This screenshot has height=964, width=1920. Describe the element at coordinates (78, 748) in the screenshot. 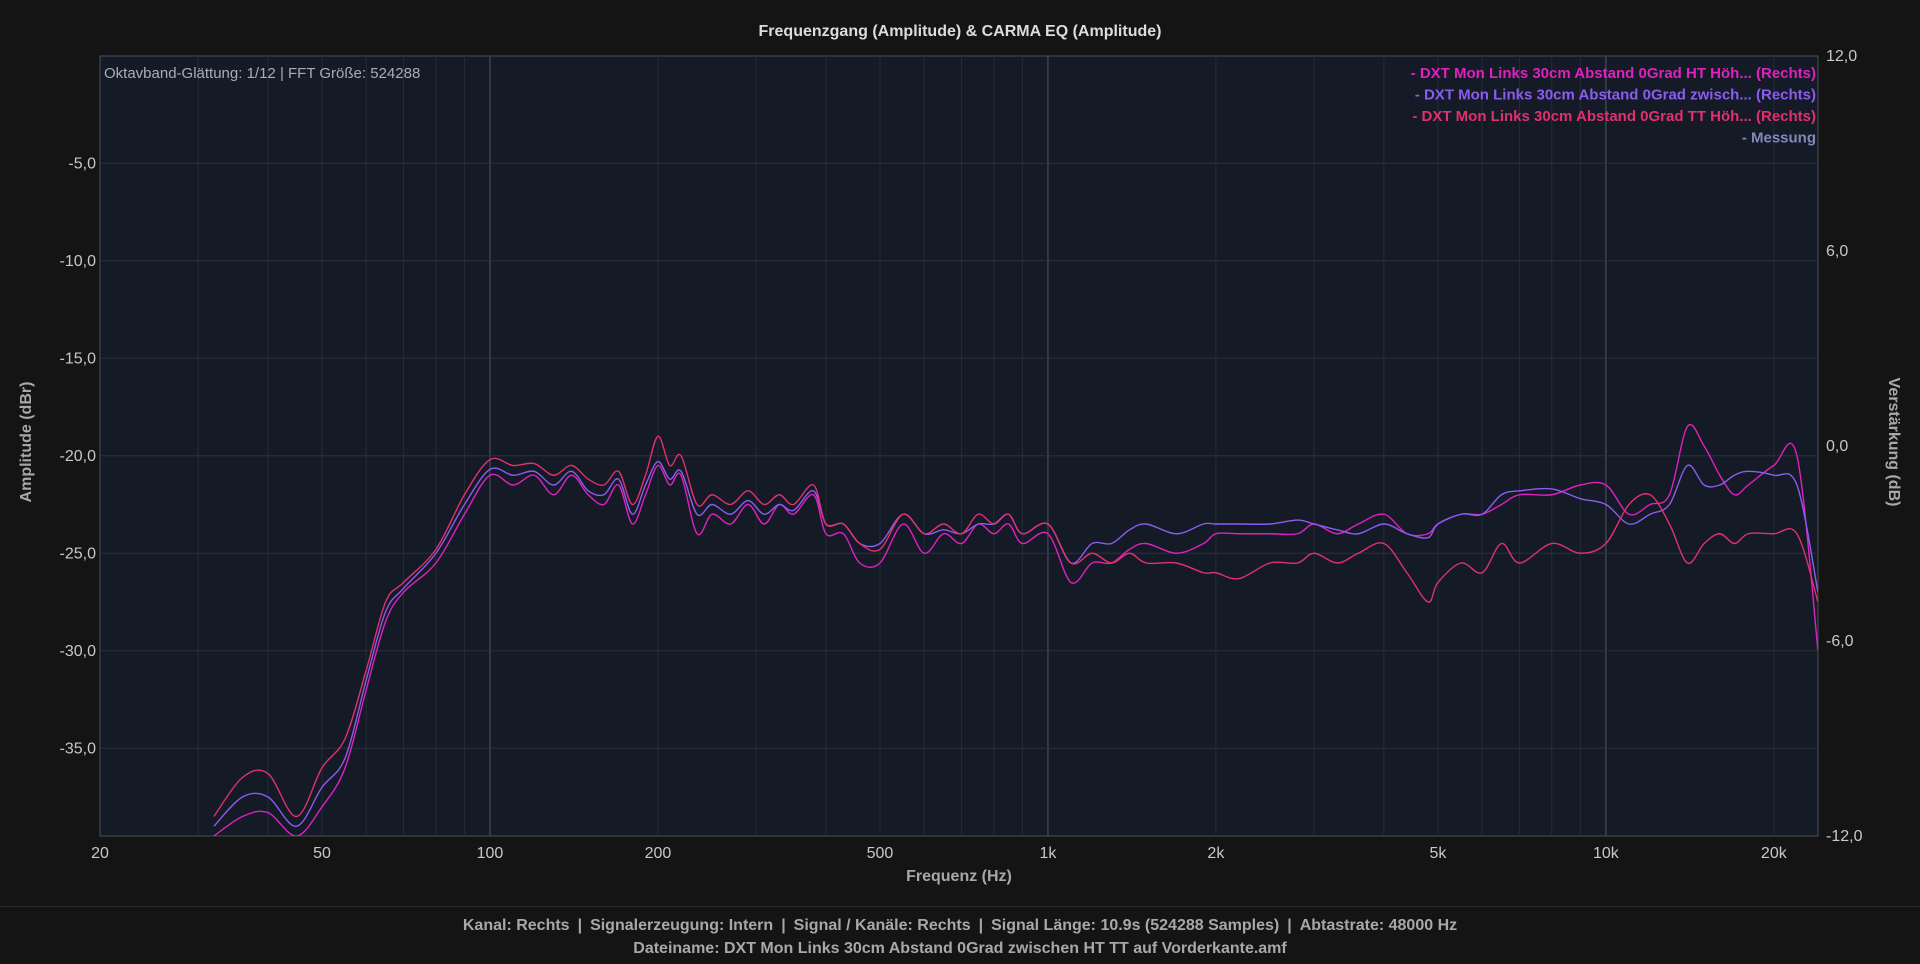

I see `y-tick-label: -35,0` at that location.